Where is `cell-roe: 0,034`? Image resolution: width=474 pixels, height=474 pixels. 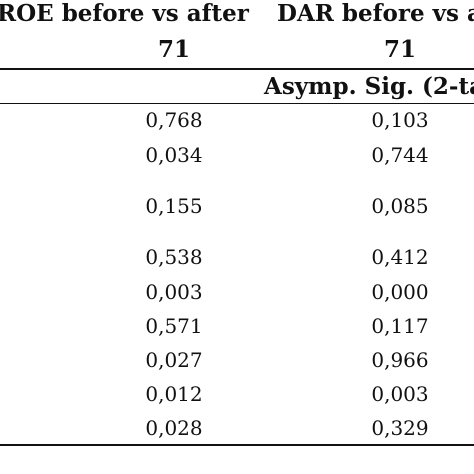 cell-roe: 0,034 is located at coordinates (174, 155).